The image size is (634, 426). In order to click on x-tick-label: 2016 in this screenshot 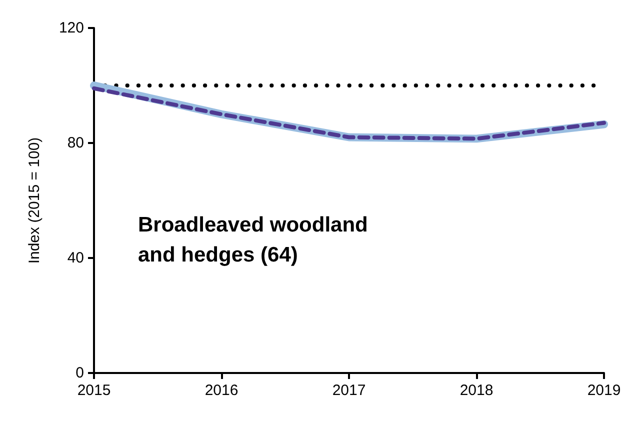, I will do `click(221, 390)`.